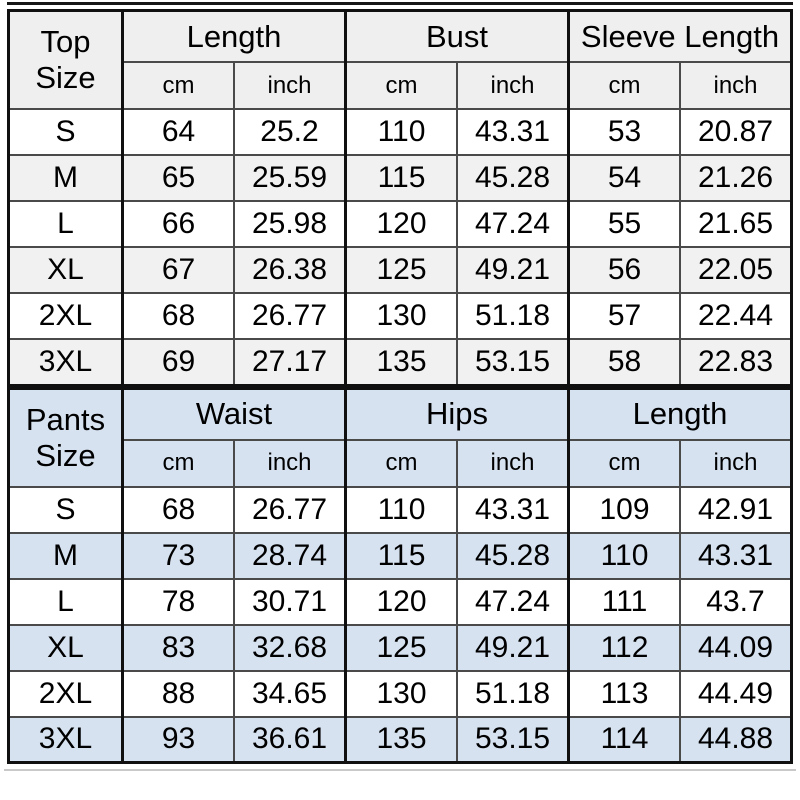  I want to click on size-cell: M, so click(65, 555).